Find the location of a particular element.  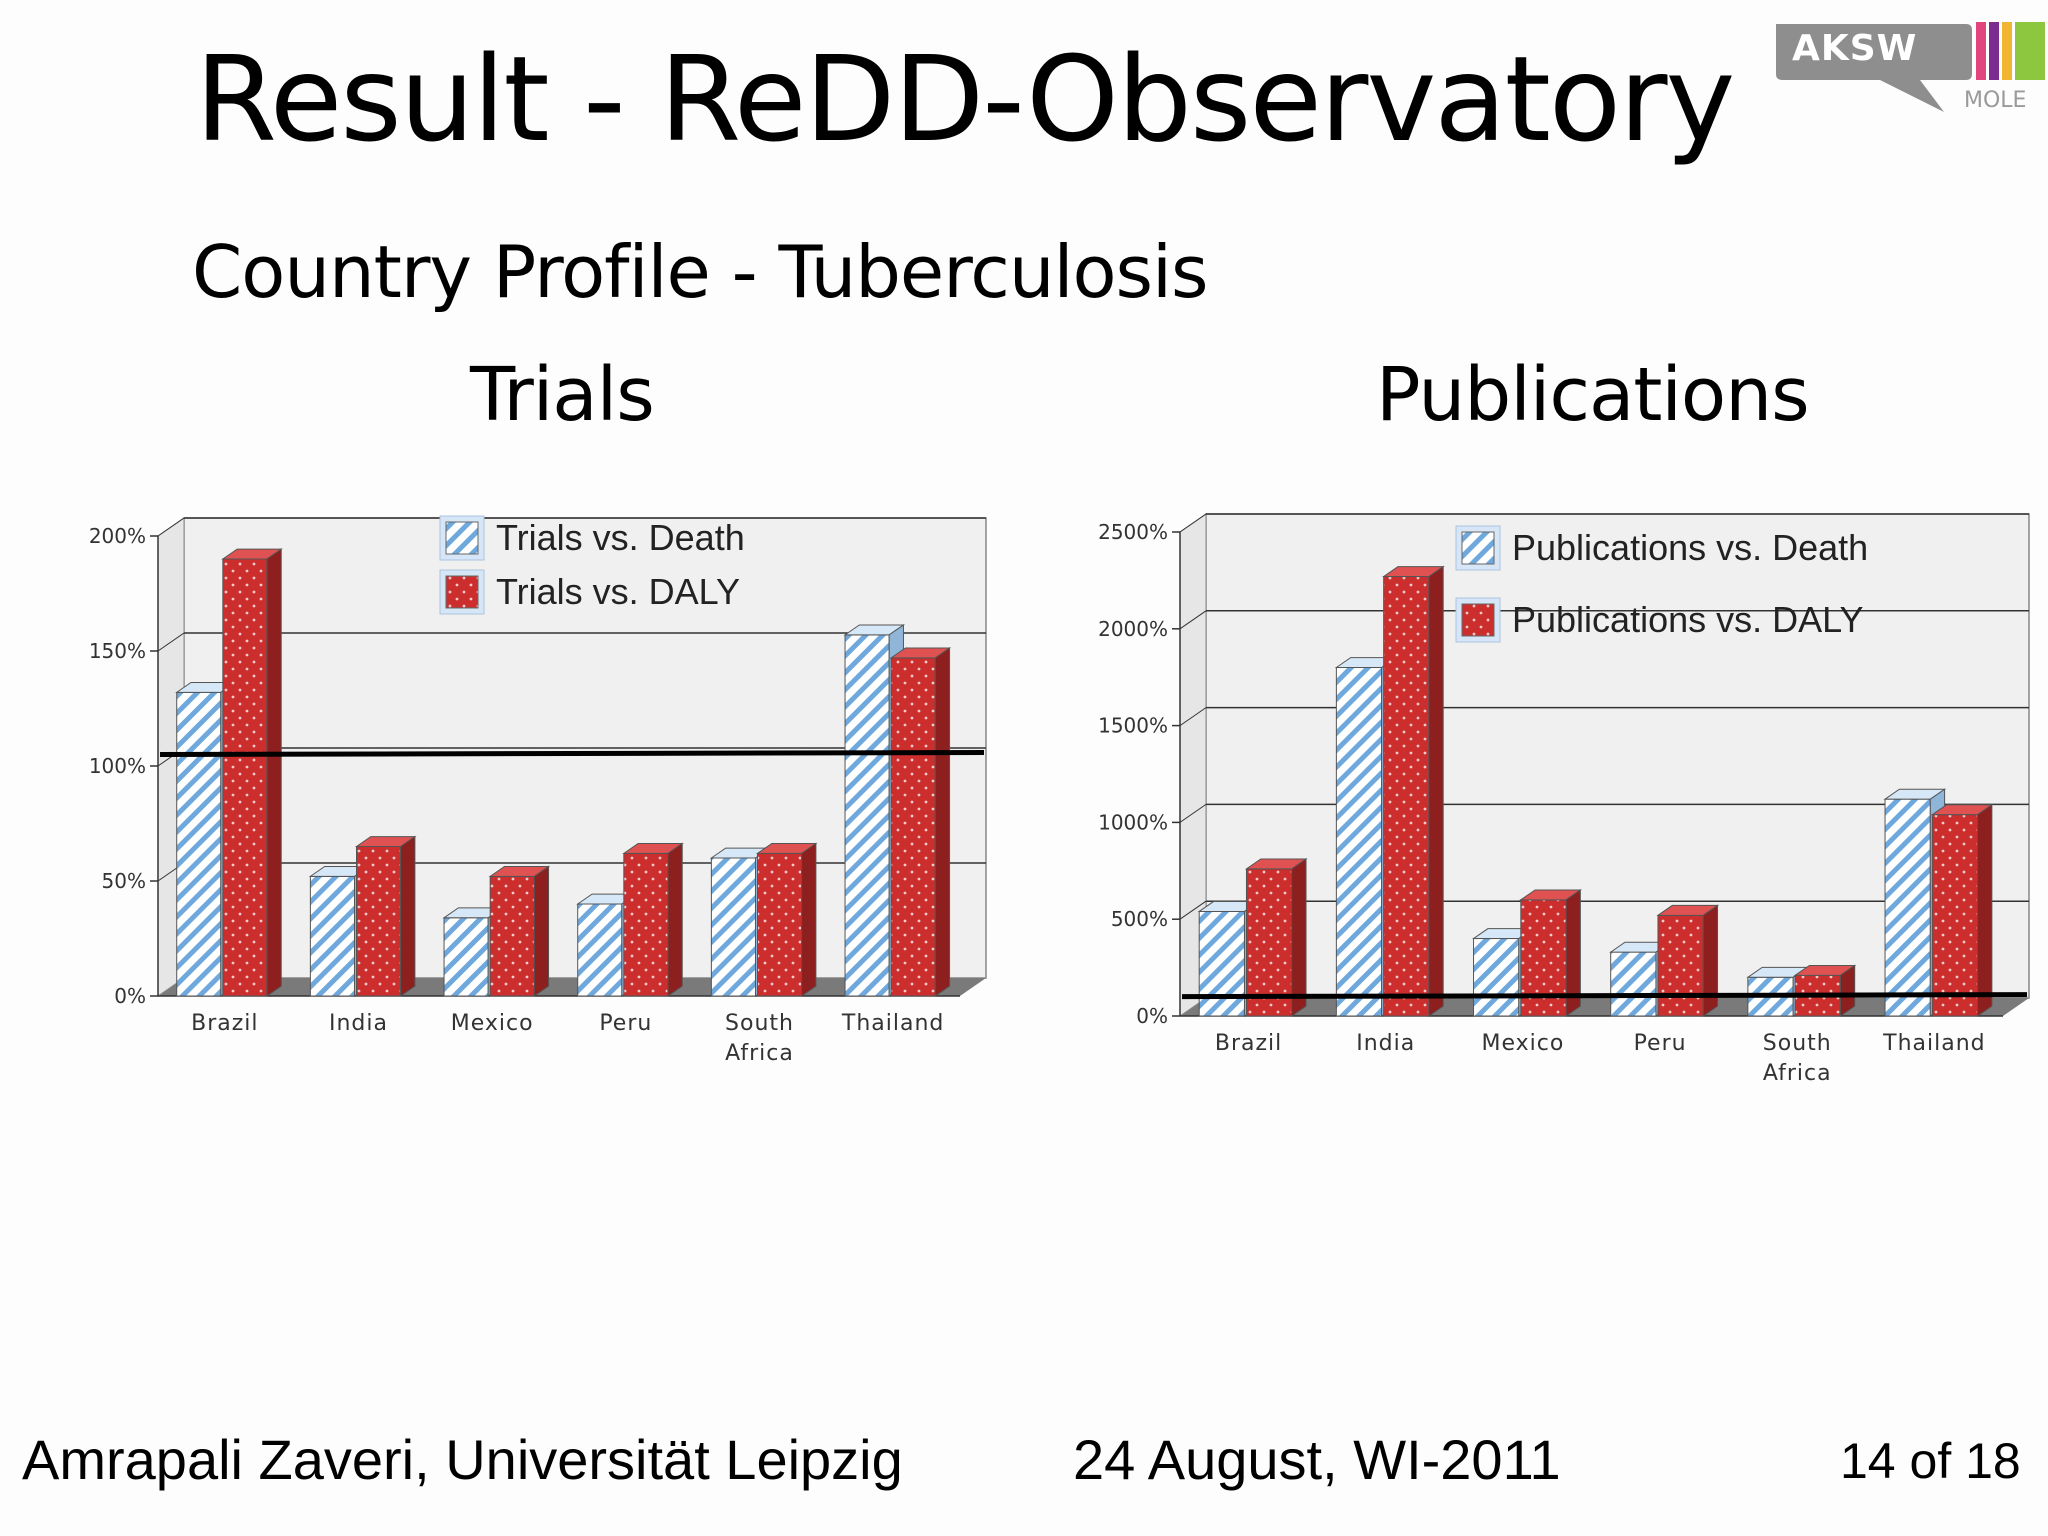

legend-label-publications-vs-death: Publications vs. Death is located at coordinates (1690, 547).